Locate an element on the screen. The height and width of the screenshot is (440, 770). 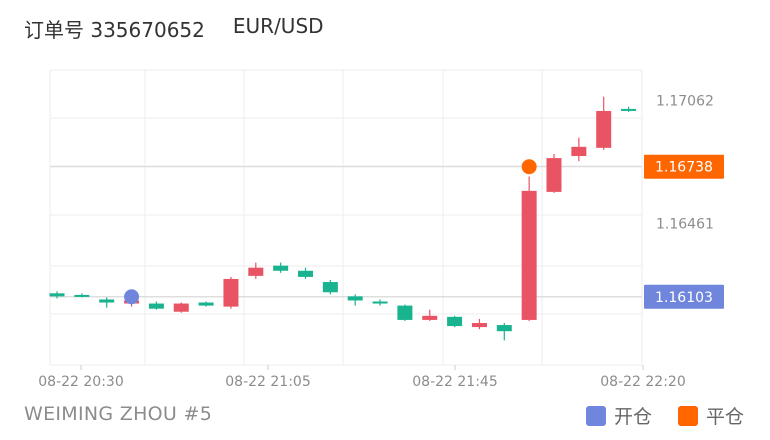
y-tick-label: 1.17062 is located at coordinates (685, 101).